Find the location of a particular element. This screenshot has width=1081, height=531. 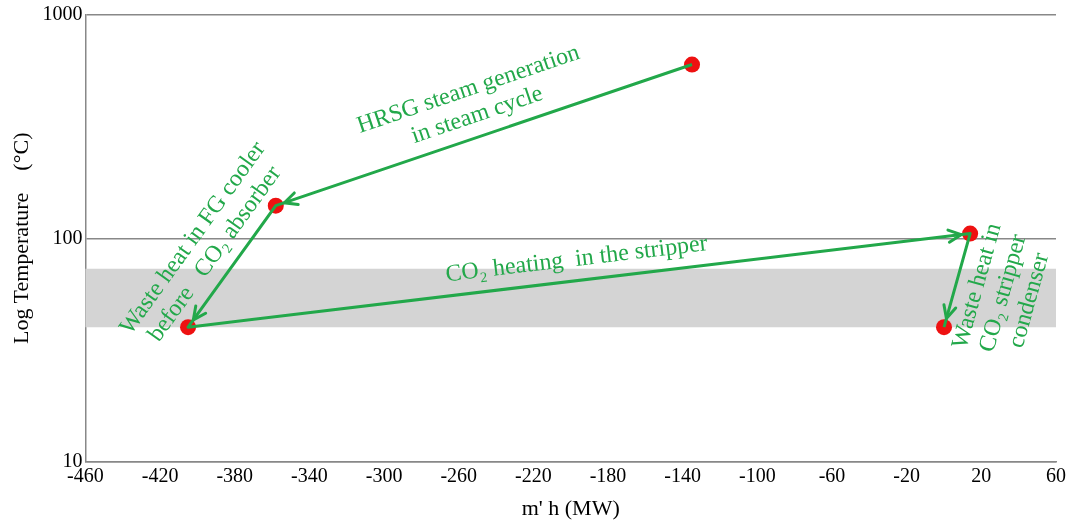

x-tick-label: -420 is located at coordinates (160, 474).